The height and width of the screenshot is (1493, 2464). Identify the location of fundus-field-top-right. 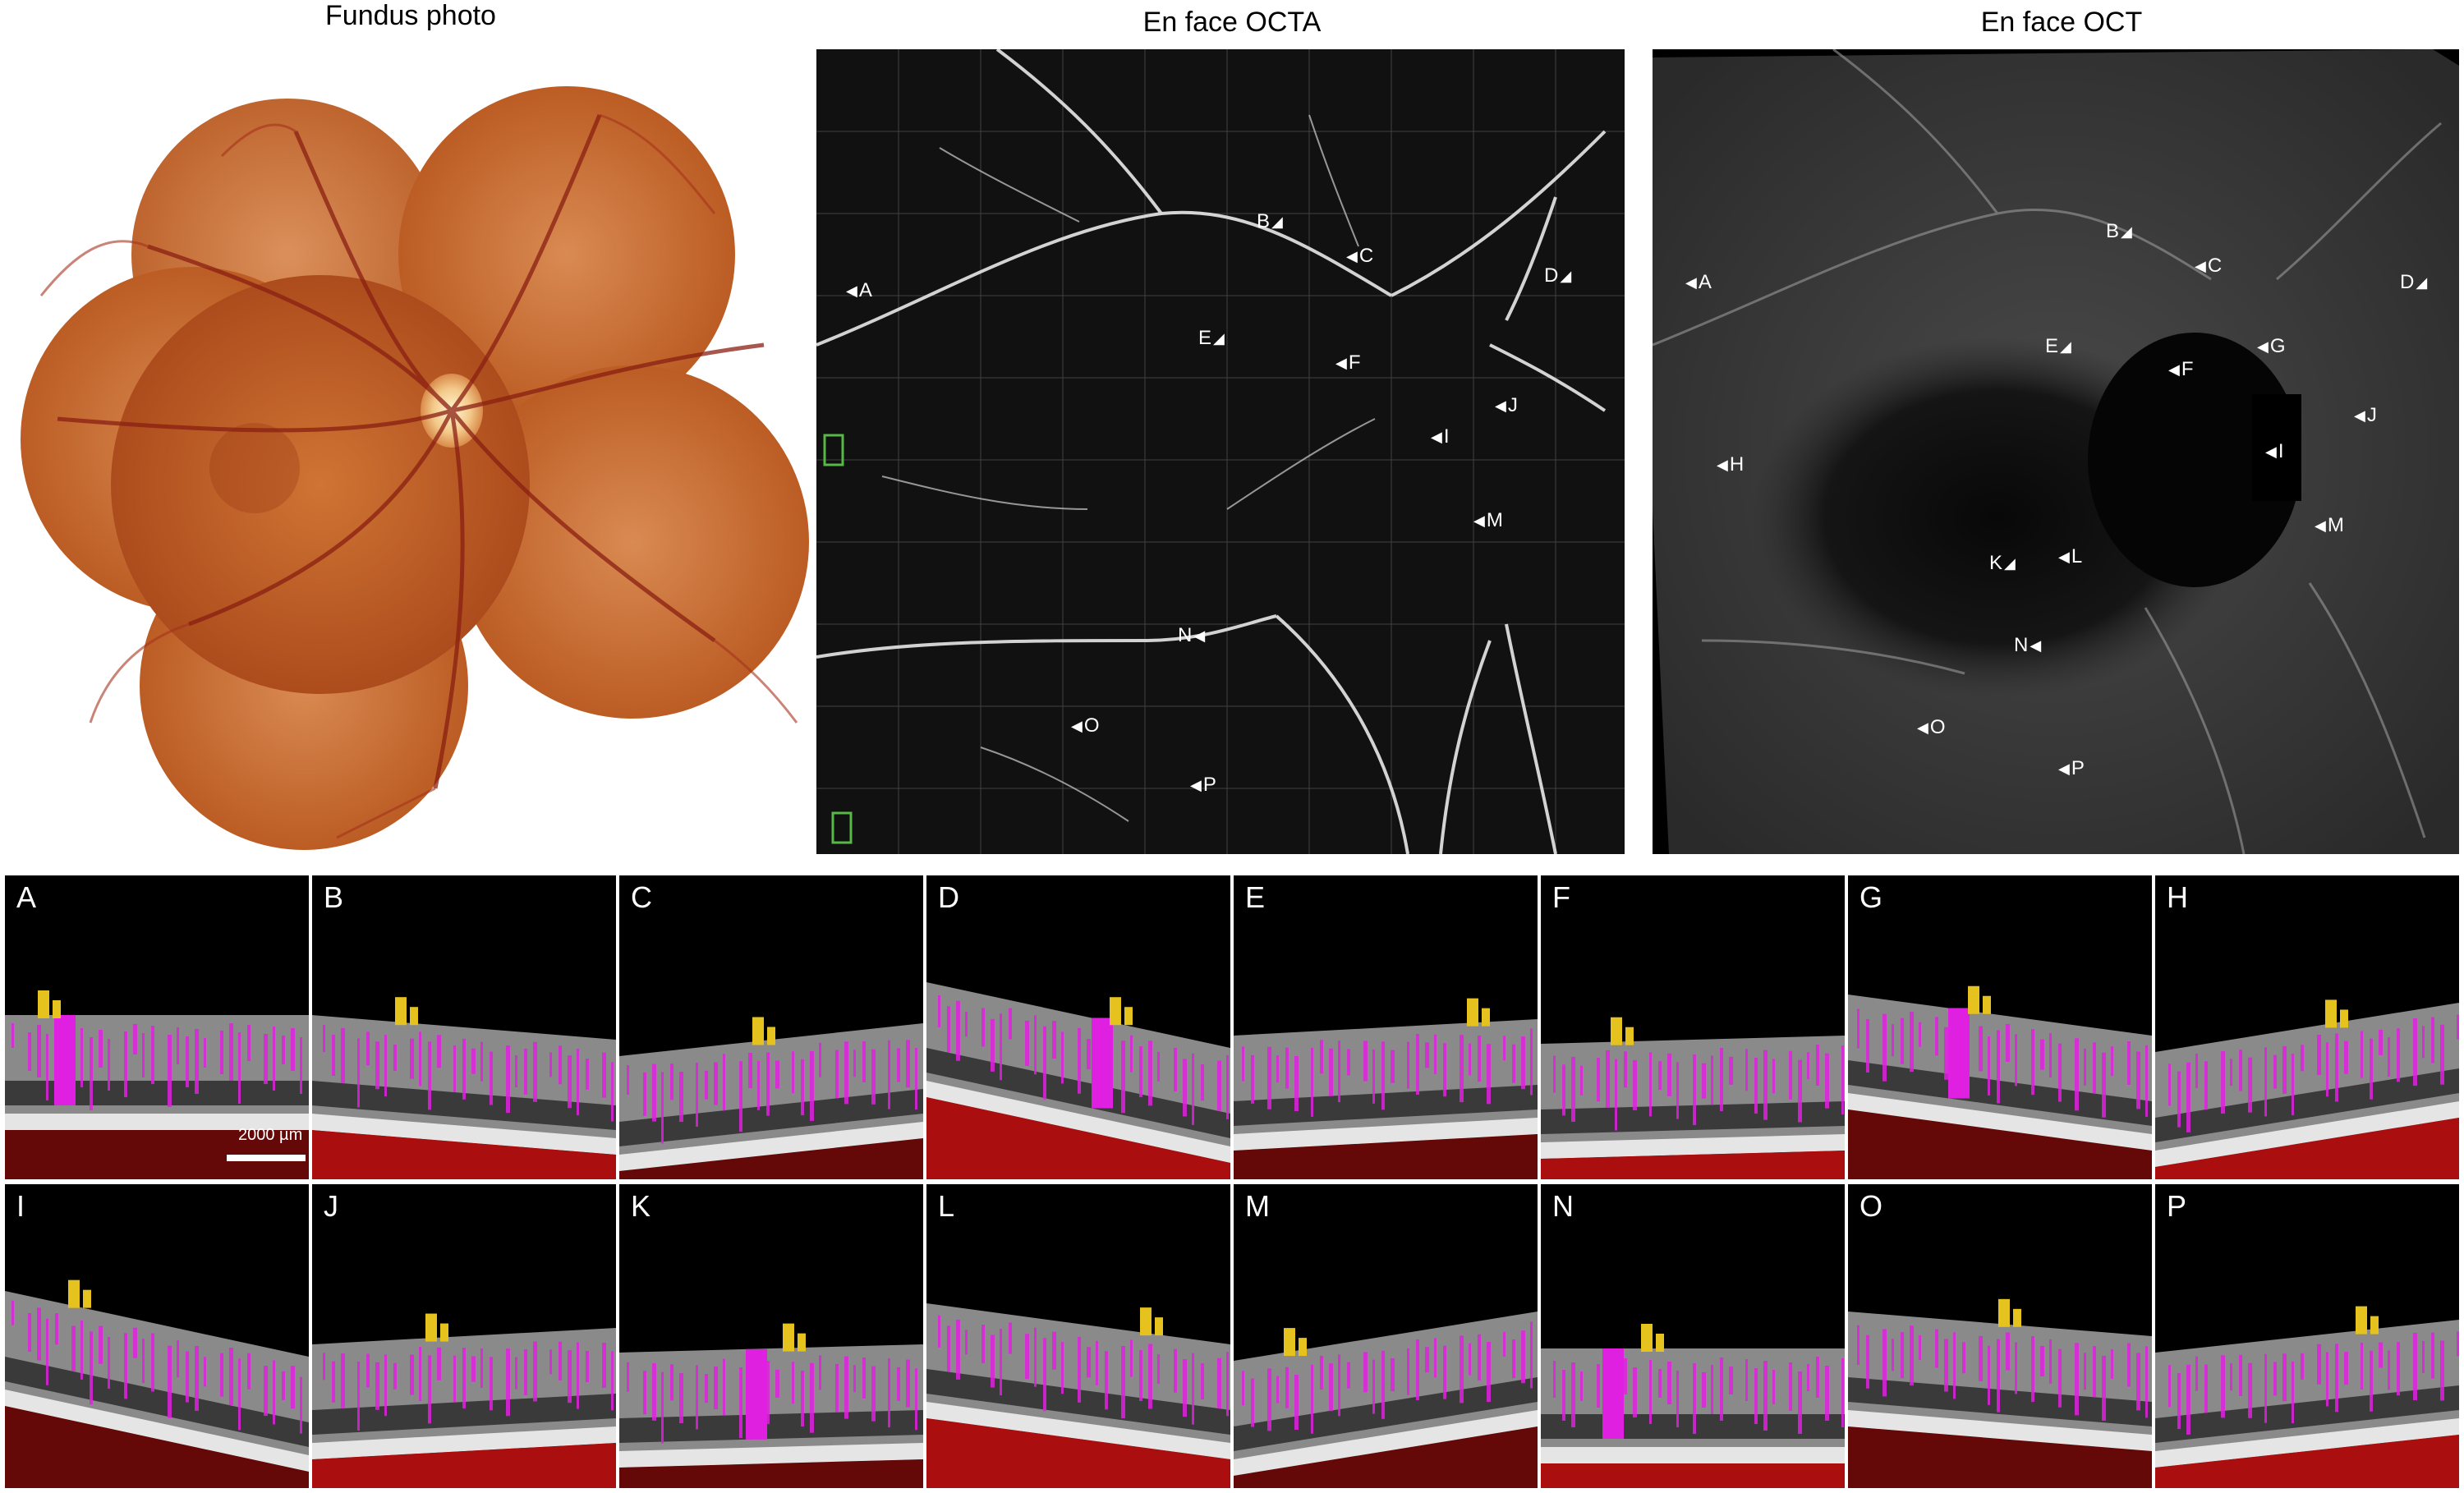
(566, 254).